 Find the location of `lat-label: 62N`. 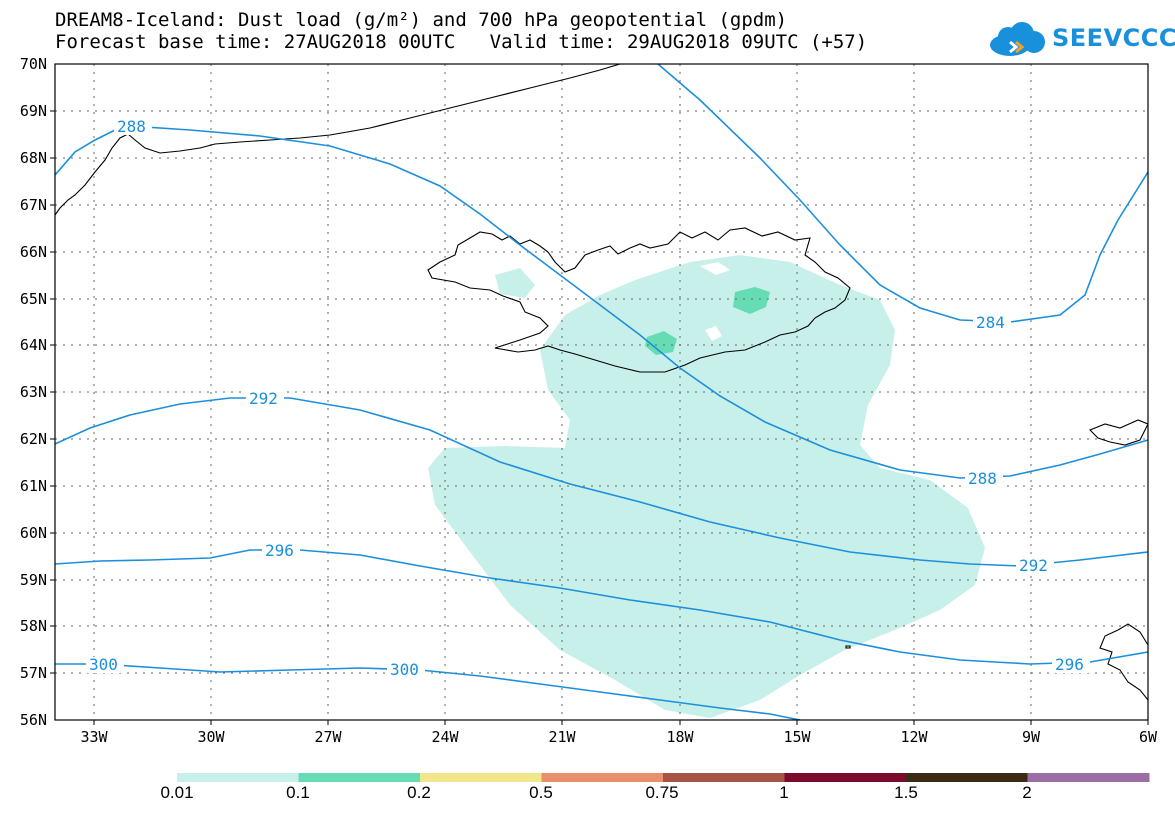

lat-label: 62N is located at coordinates (33, 439).